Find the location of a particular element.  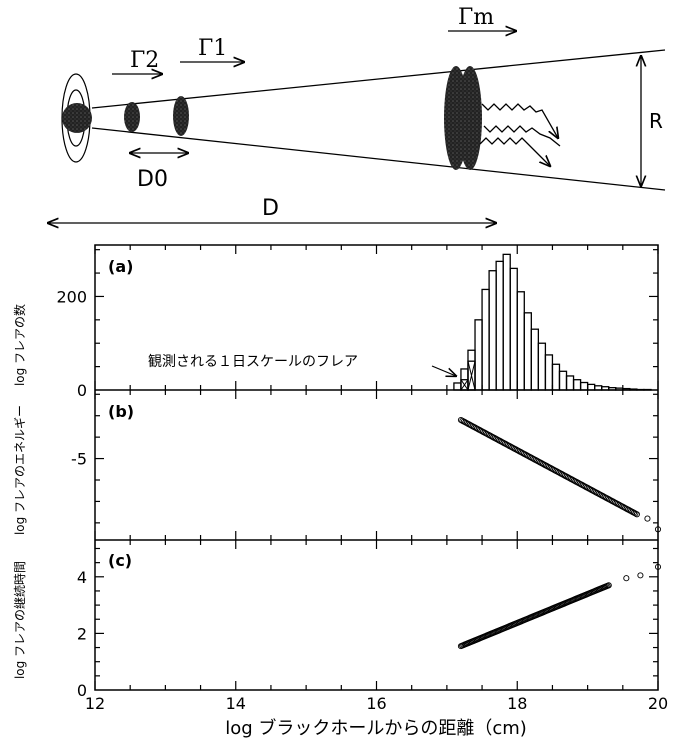

y-tick-label: -5 is located at coordinates (79, 459).